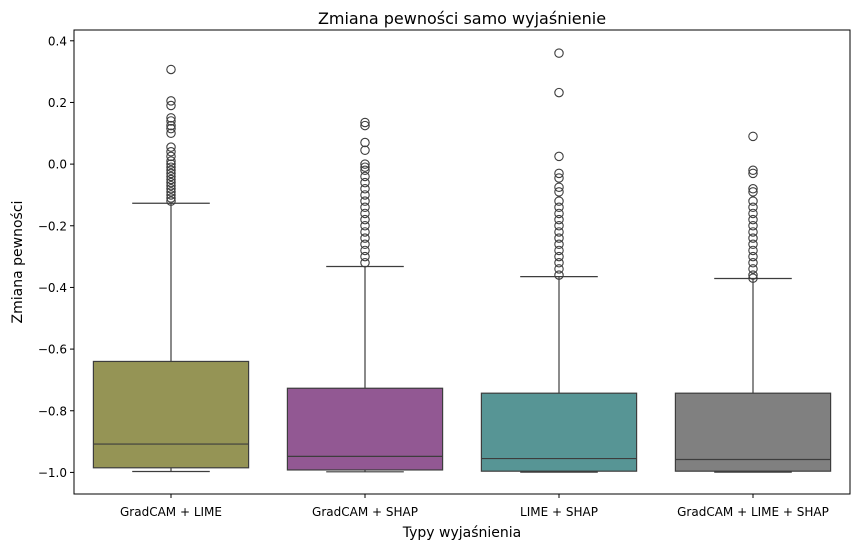 This screenshot has width=858, height=552. I want to click on chart-title: Zmiana pewności samo wyjaśnienie, so click(462, 18).